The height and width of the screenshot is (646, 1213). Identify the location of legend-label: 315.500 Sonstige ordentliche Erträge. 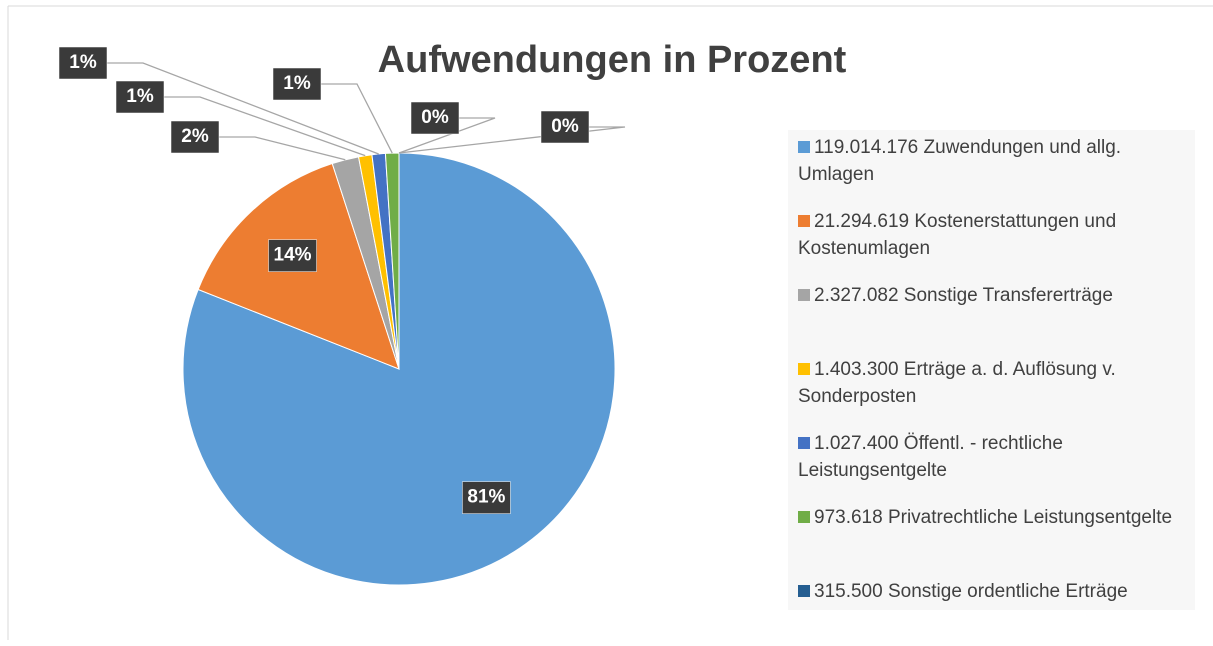
(971, 591).